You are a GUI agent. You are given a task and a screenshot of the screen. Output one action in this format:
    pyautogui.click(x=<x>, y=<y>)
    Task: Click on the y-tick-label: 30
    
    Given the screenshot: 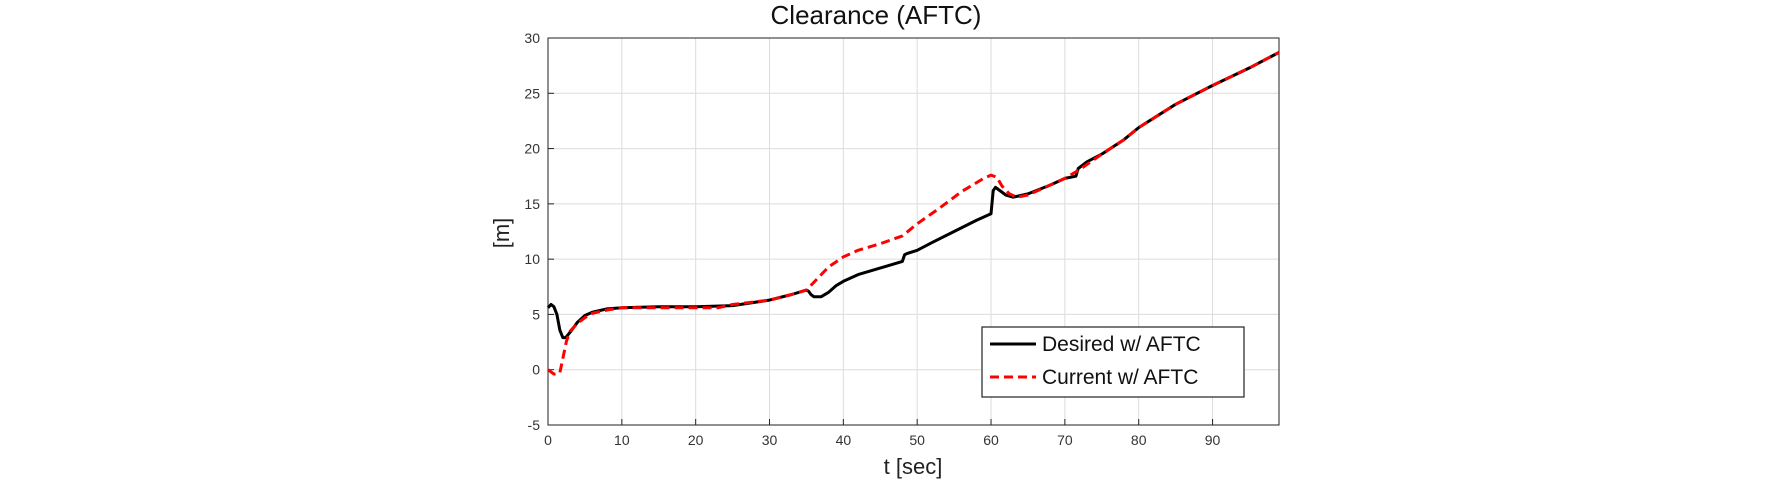 What is the action you would take?
    pyautogui.click(x=532, y=38)
    